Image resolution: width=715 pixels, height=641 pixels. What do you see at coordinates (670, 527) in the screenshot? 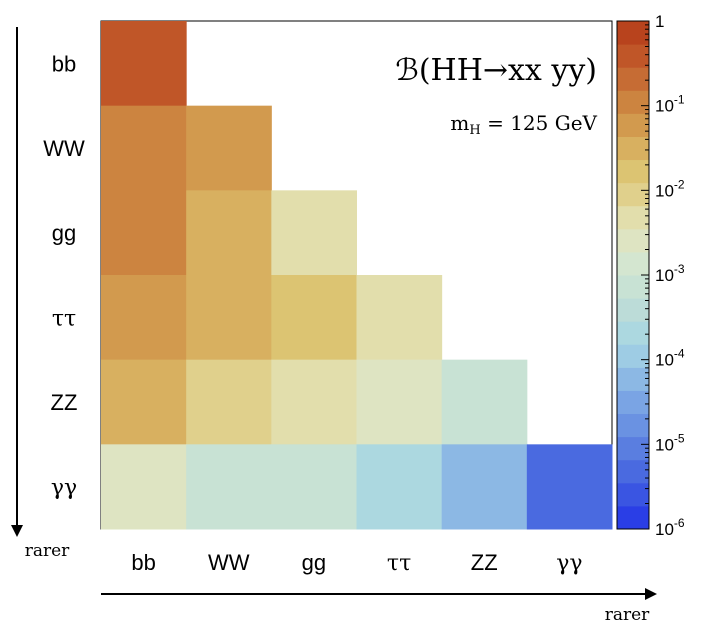
I see `colorbar-tick-label: 10⁻⁶` at bounding box center [670, 527].